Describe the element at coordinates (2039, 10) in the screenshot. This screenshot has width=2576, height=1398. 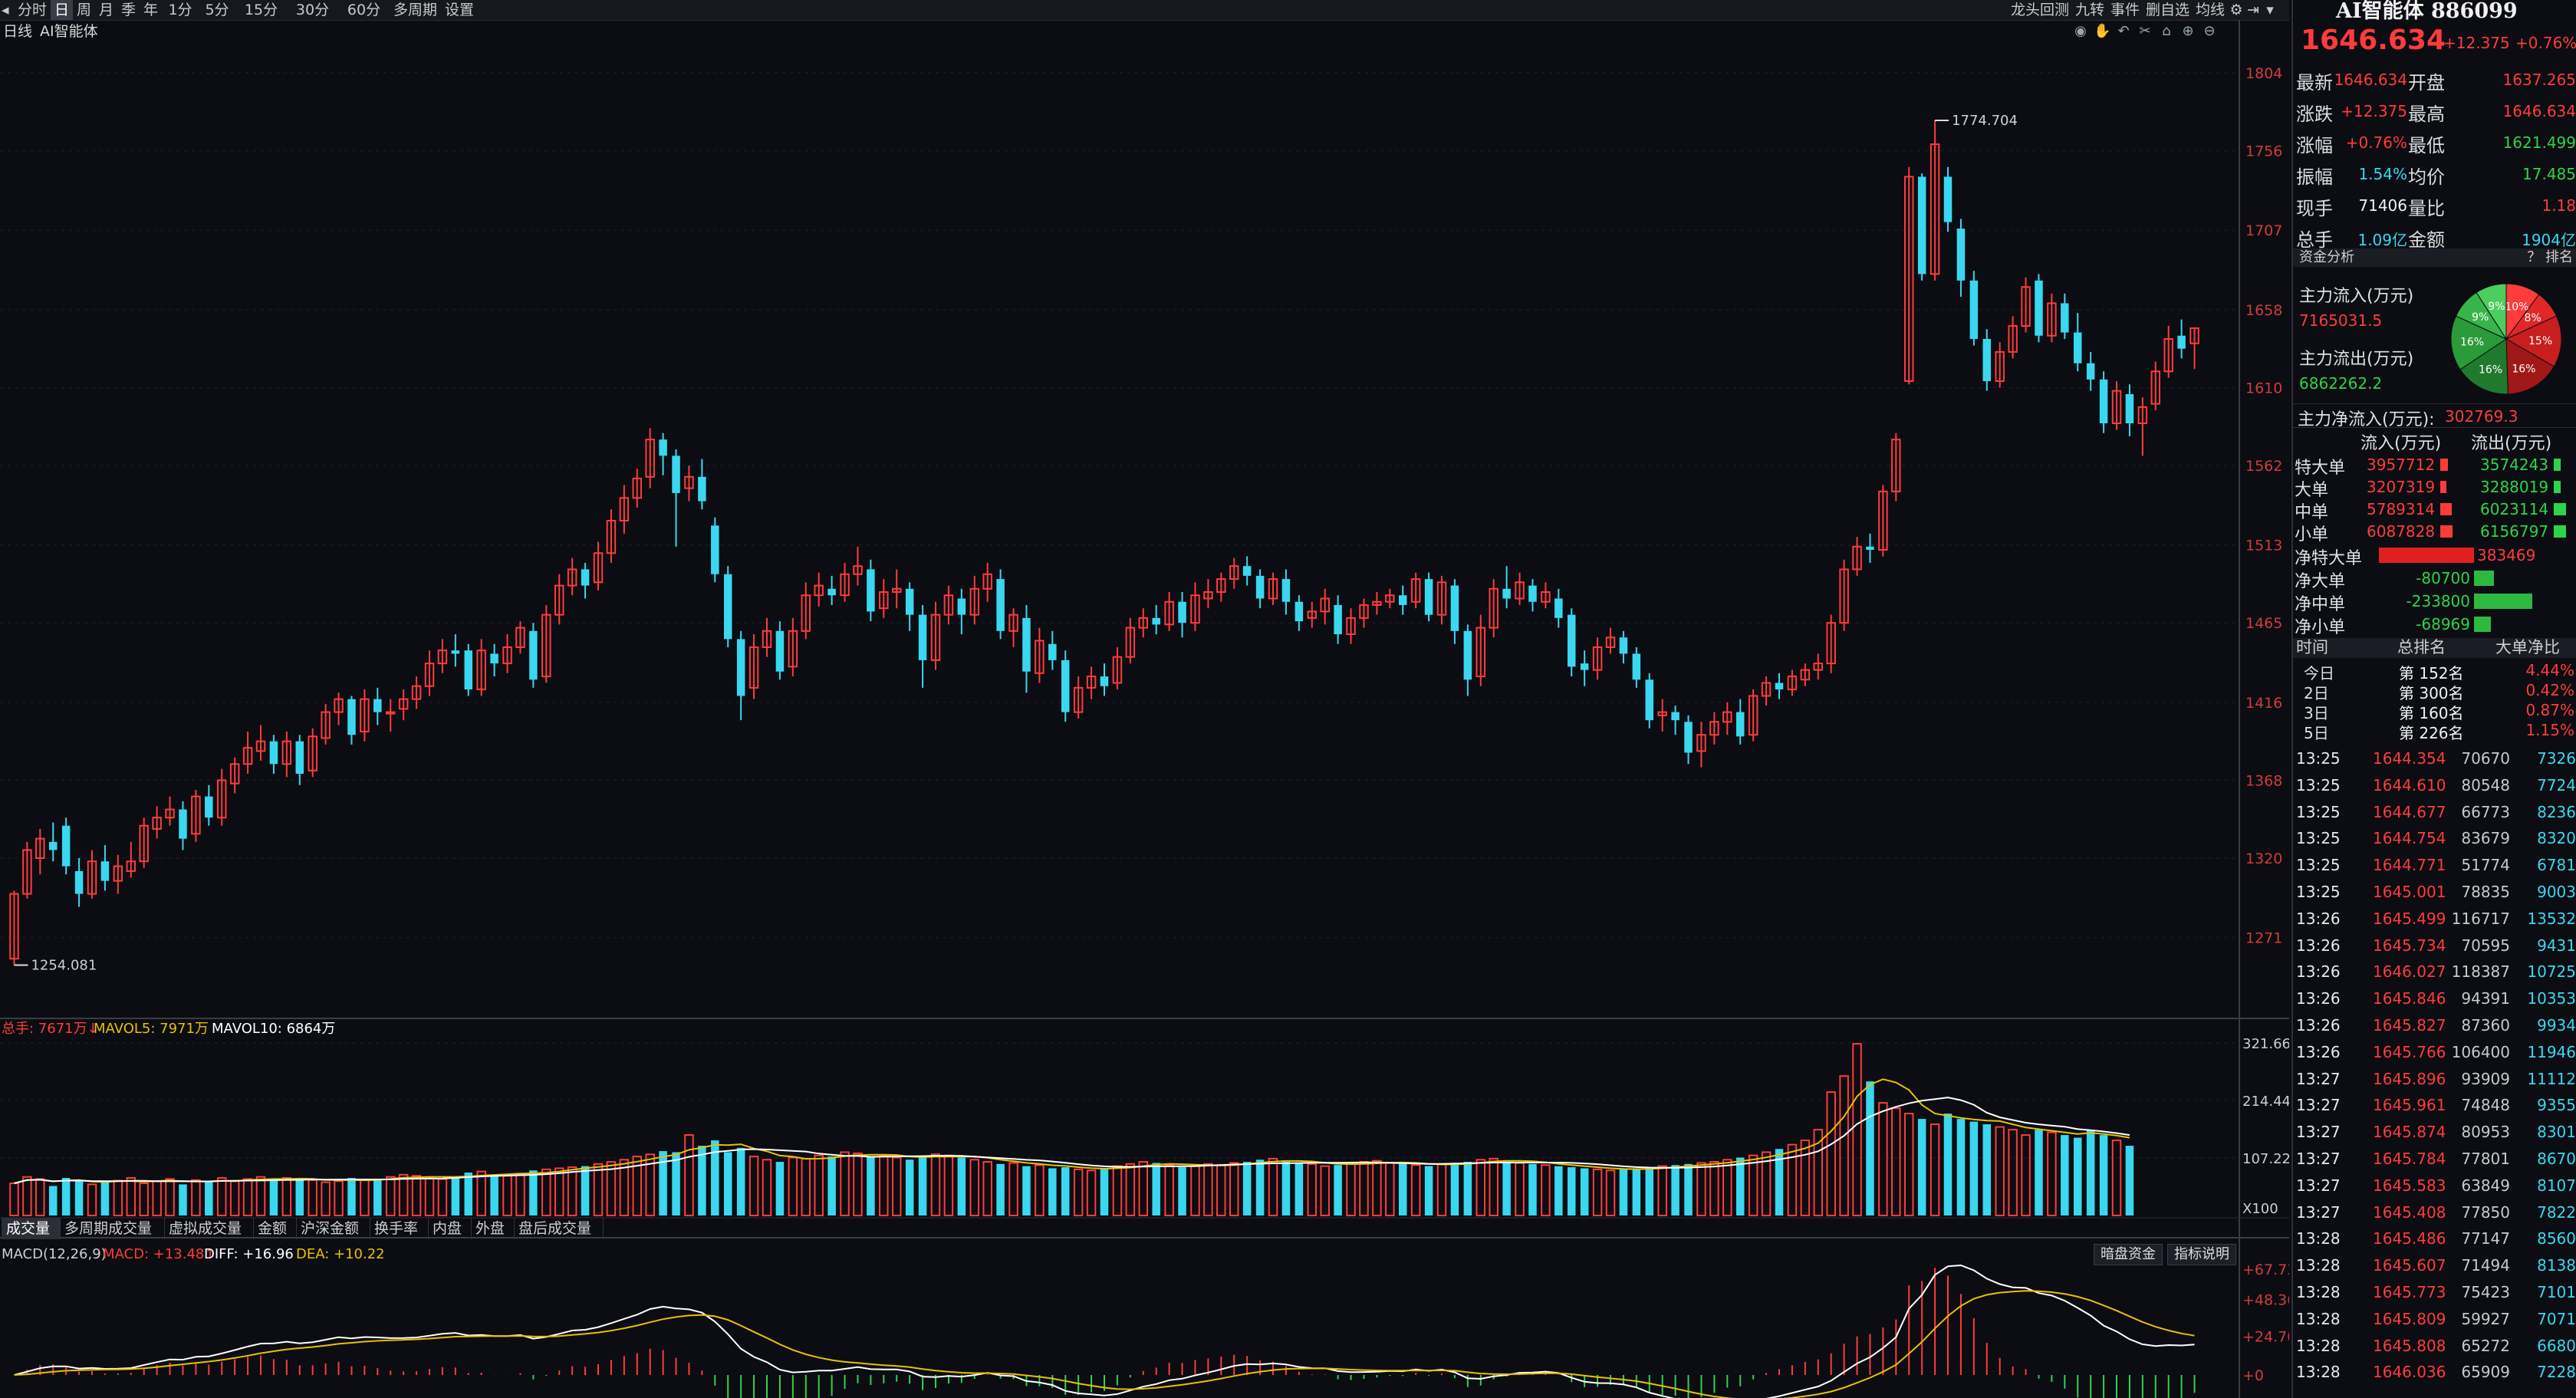
I see `toolbar-right-item-0: 龙头回测` at that location.